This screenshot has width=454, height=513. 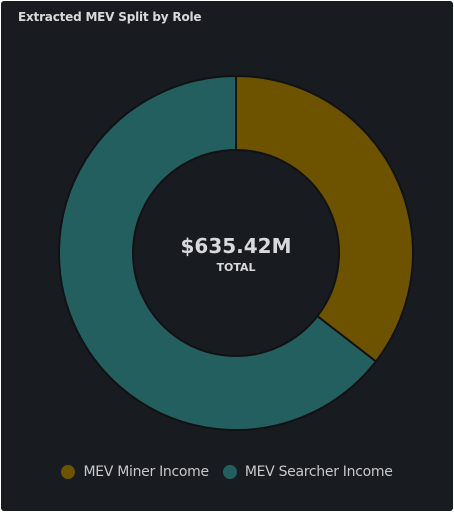 I want to click on legend-swatch-searcher, so click(x=229, y=472).